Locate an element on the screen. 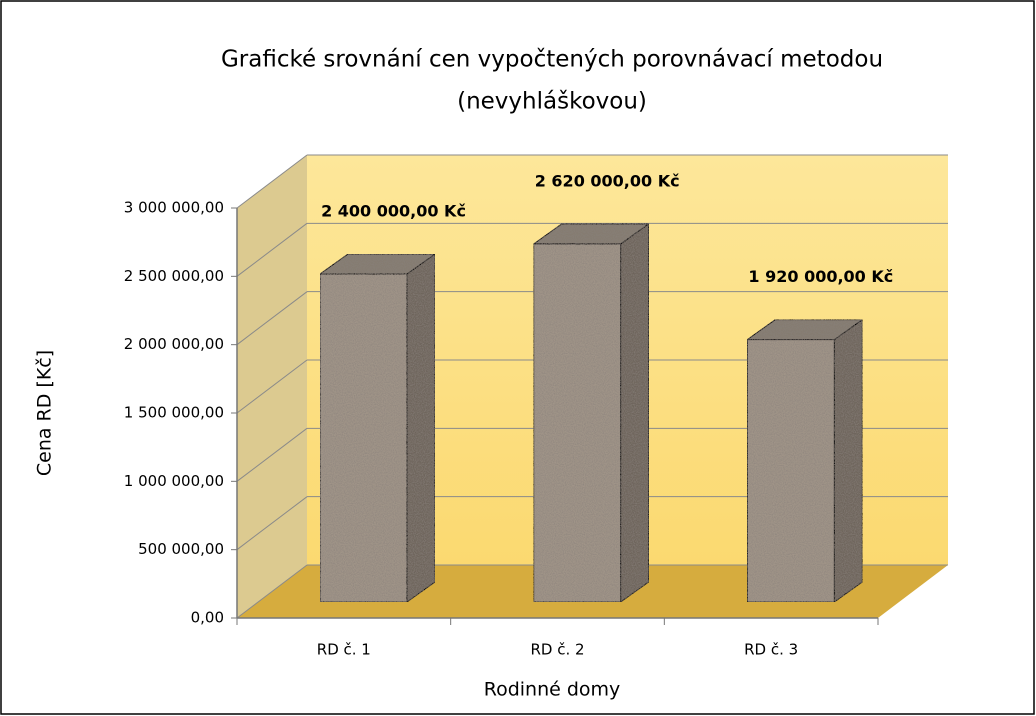  y-tick-label: 3 000 000,00 is located at coordinates (174, 208).